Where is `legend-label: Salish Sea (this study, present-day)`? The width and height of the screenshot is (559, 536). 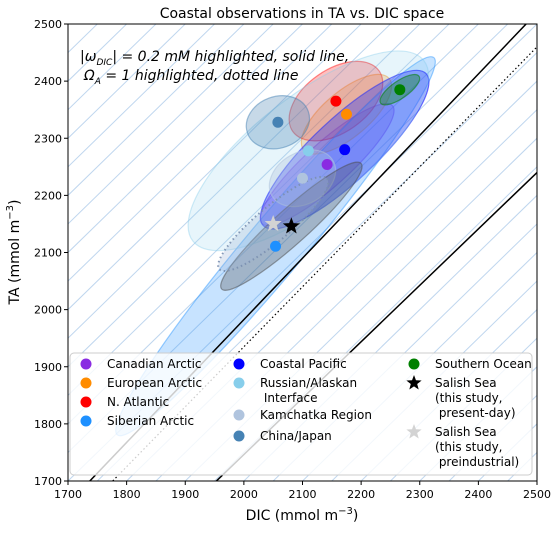
legend-label: Salish Sea (this study, present-day) is located at coordinates (475, 398).